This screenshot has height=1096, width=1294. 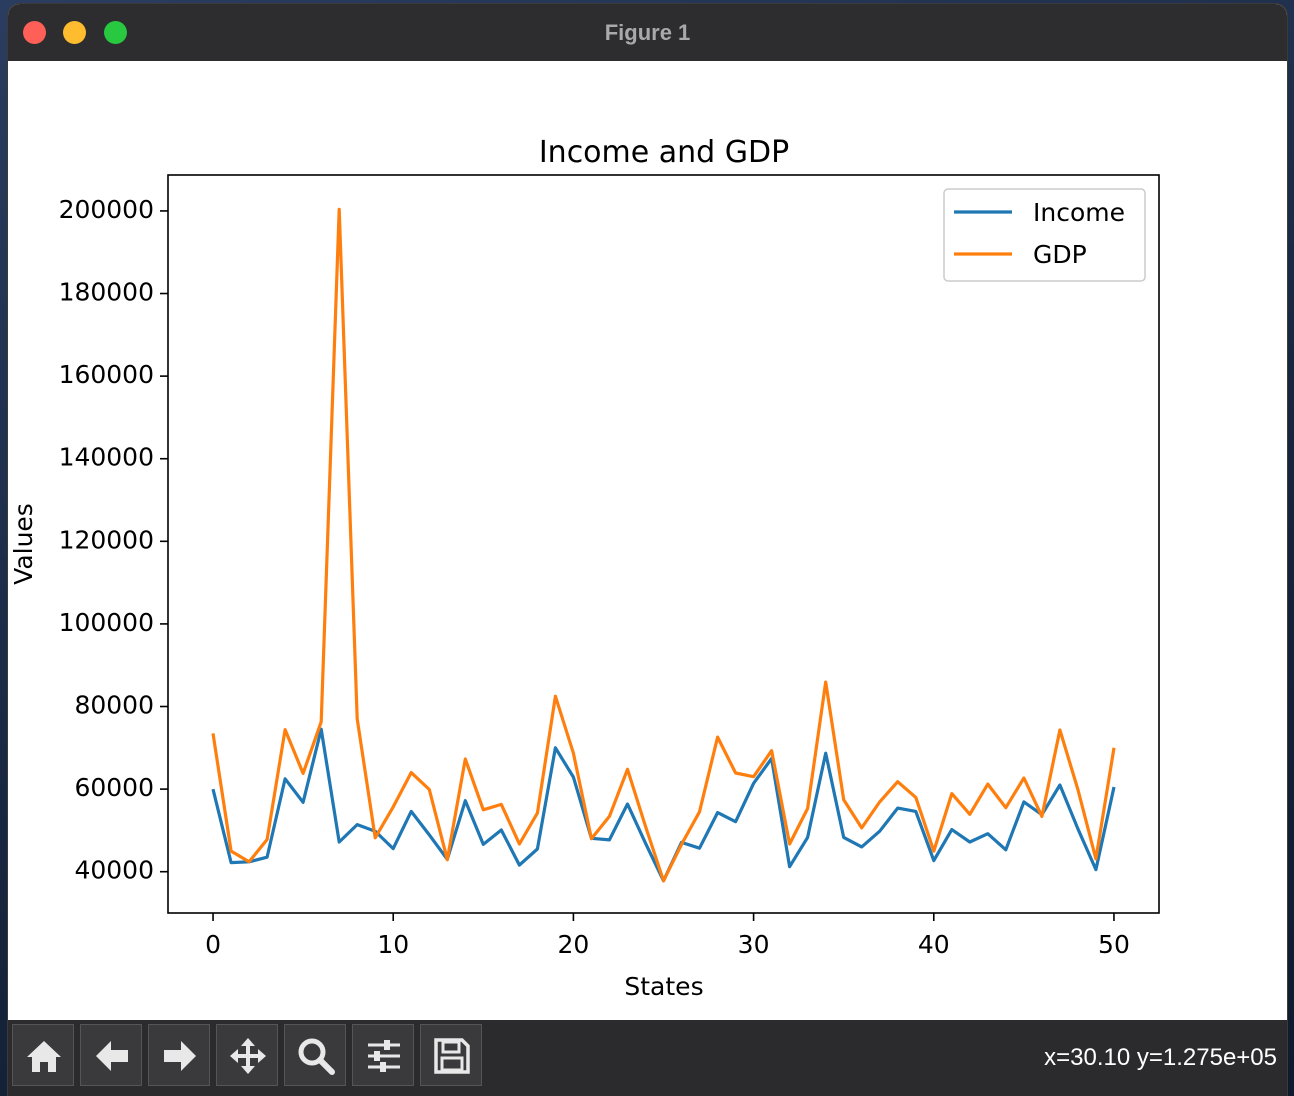 I want to click on window-title: Figure 1, so click(x=647, y=32).